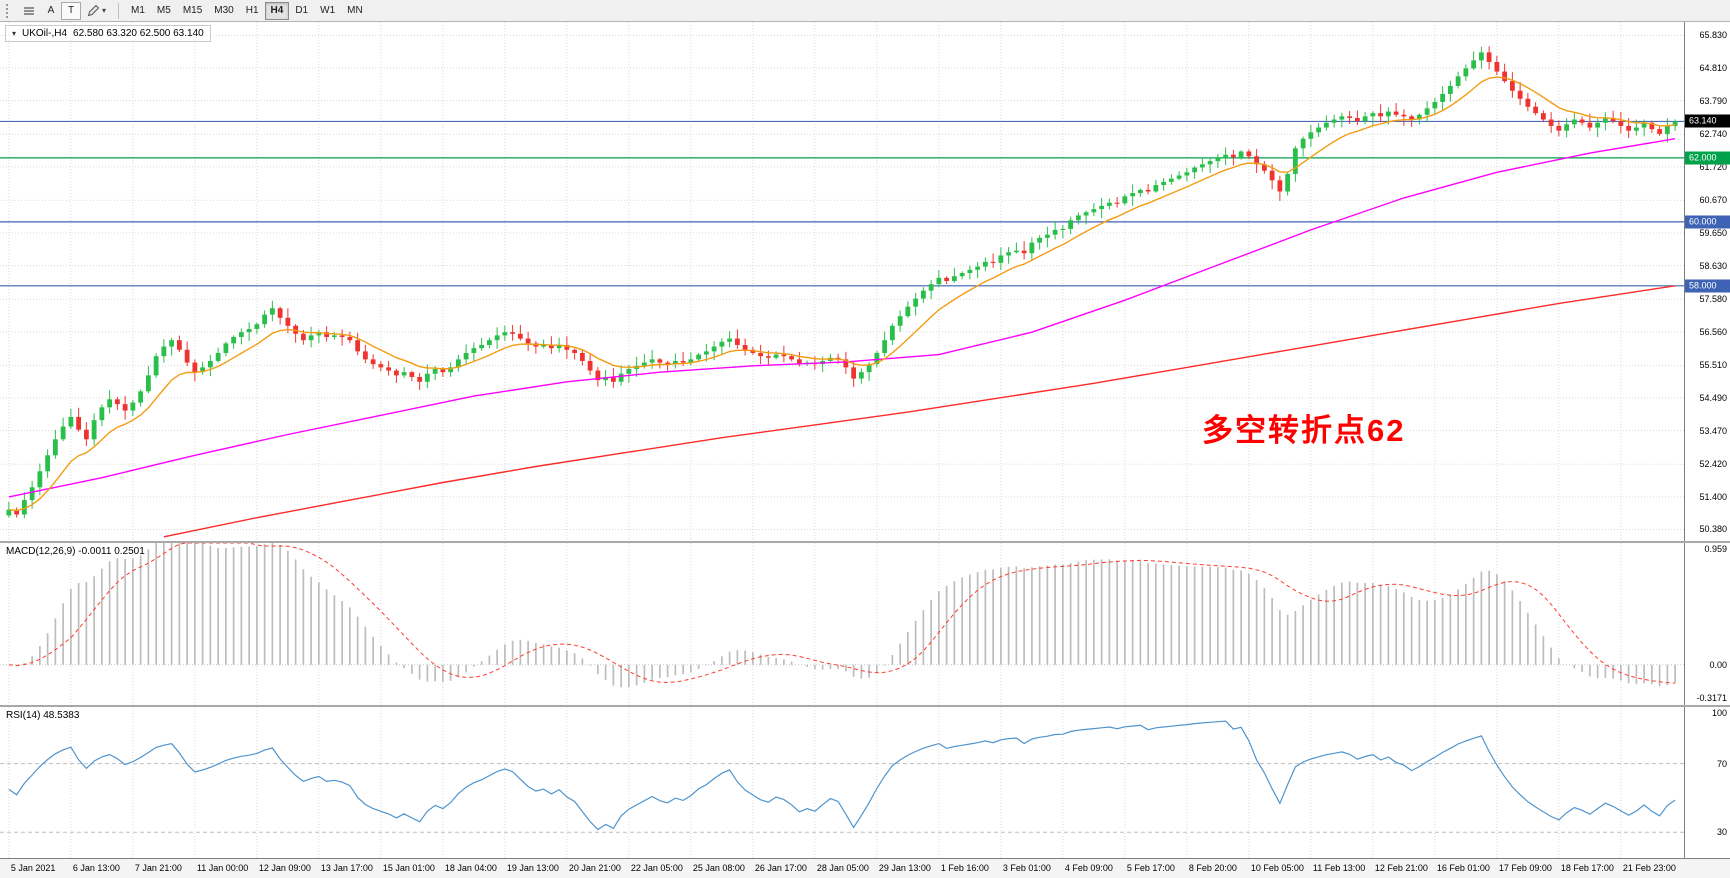  Describe the element at coordinates (865, 11) in the screenshot. I see `toolbar: A T ▾ M1 M5 M15 M30 H1 H4 D1 W1 MN` at that location.